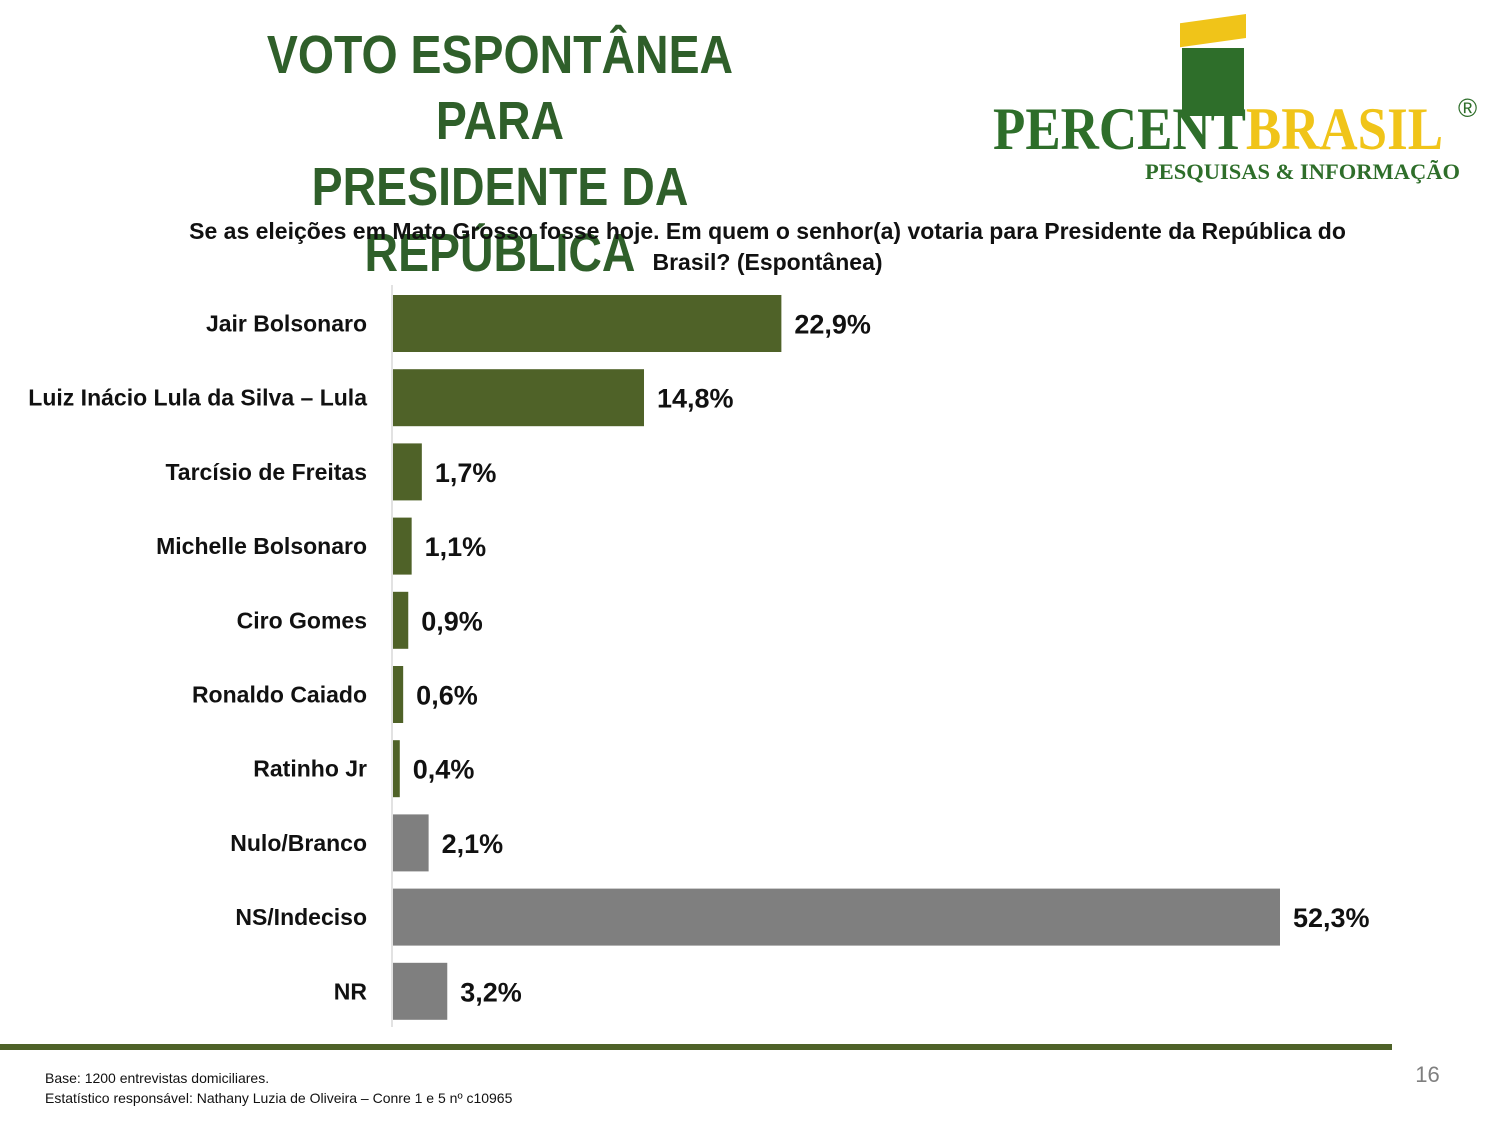 The width and height of the screenshot is (1504, 1122). I want to click on data-label: 1,1%, so click(456, 547).